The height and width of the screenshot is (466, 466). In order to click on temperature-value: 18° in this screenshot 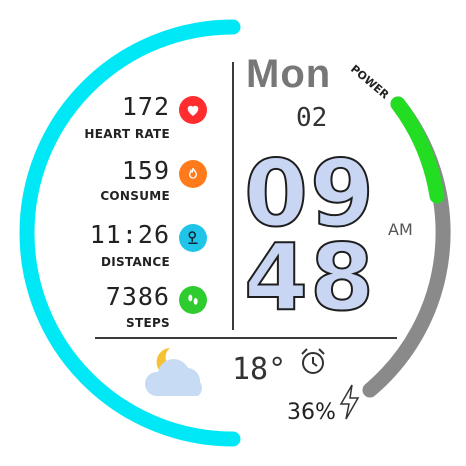, I will do `click(259, 369)`.